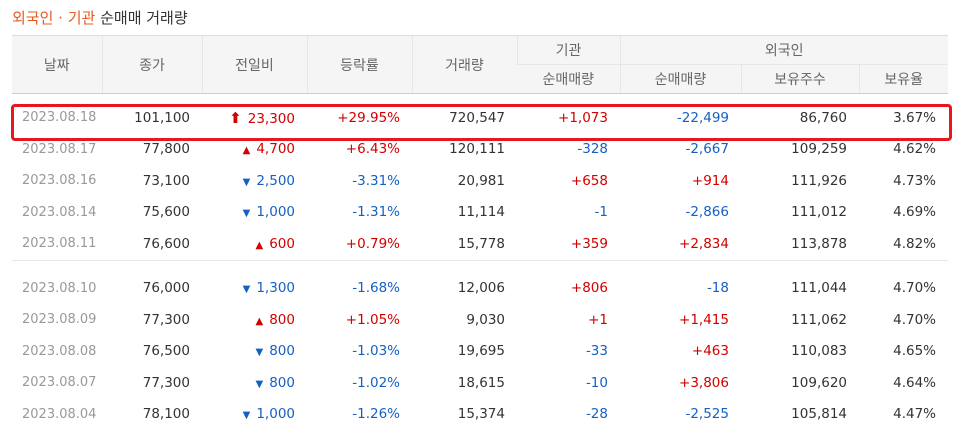  What do you see at coordinates (583, 117) in the screenshot?
I see `cell-inst-net: +1,073` at bounding box center [583, 117].